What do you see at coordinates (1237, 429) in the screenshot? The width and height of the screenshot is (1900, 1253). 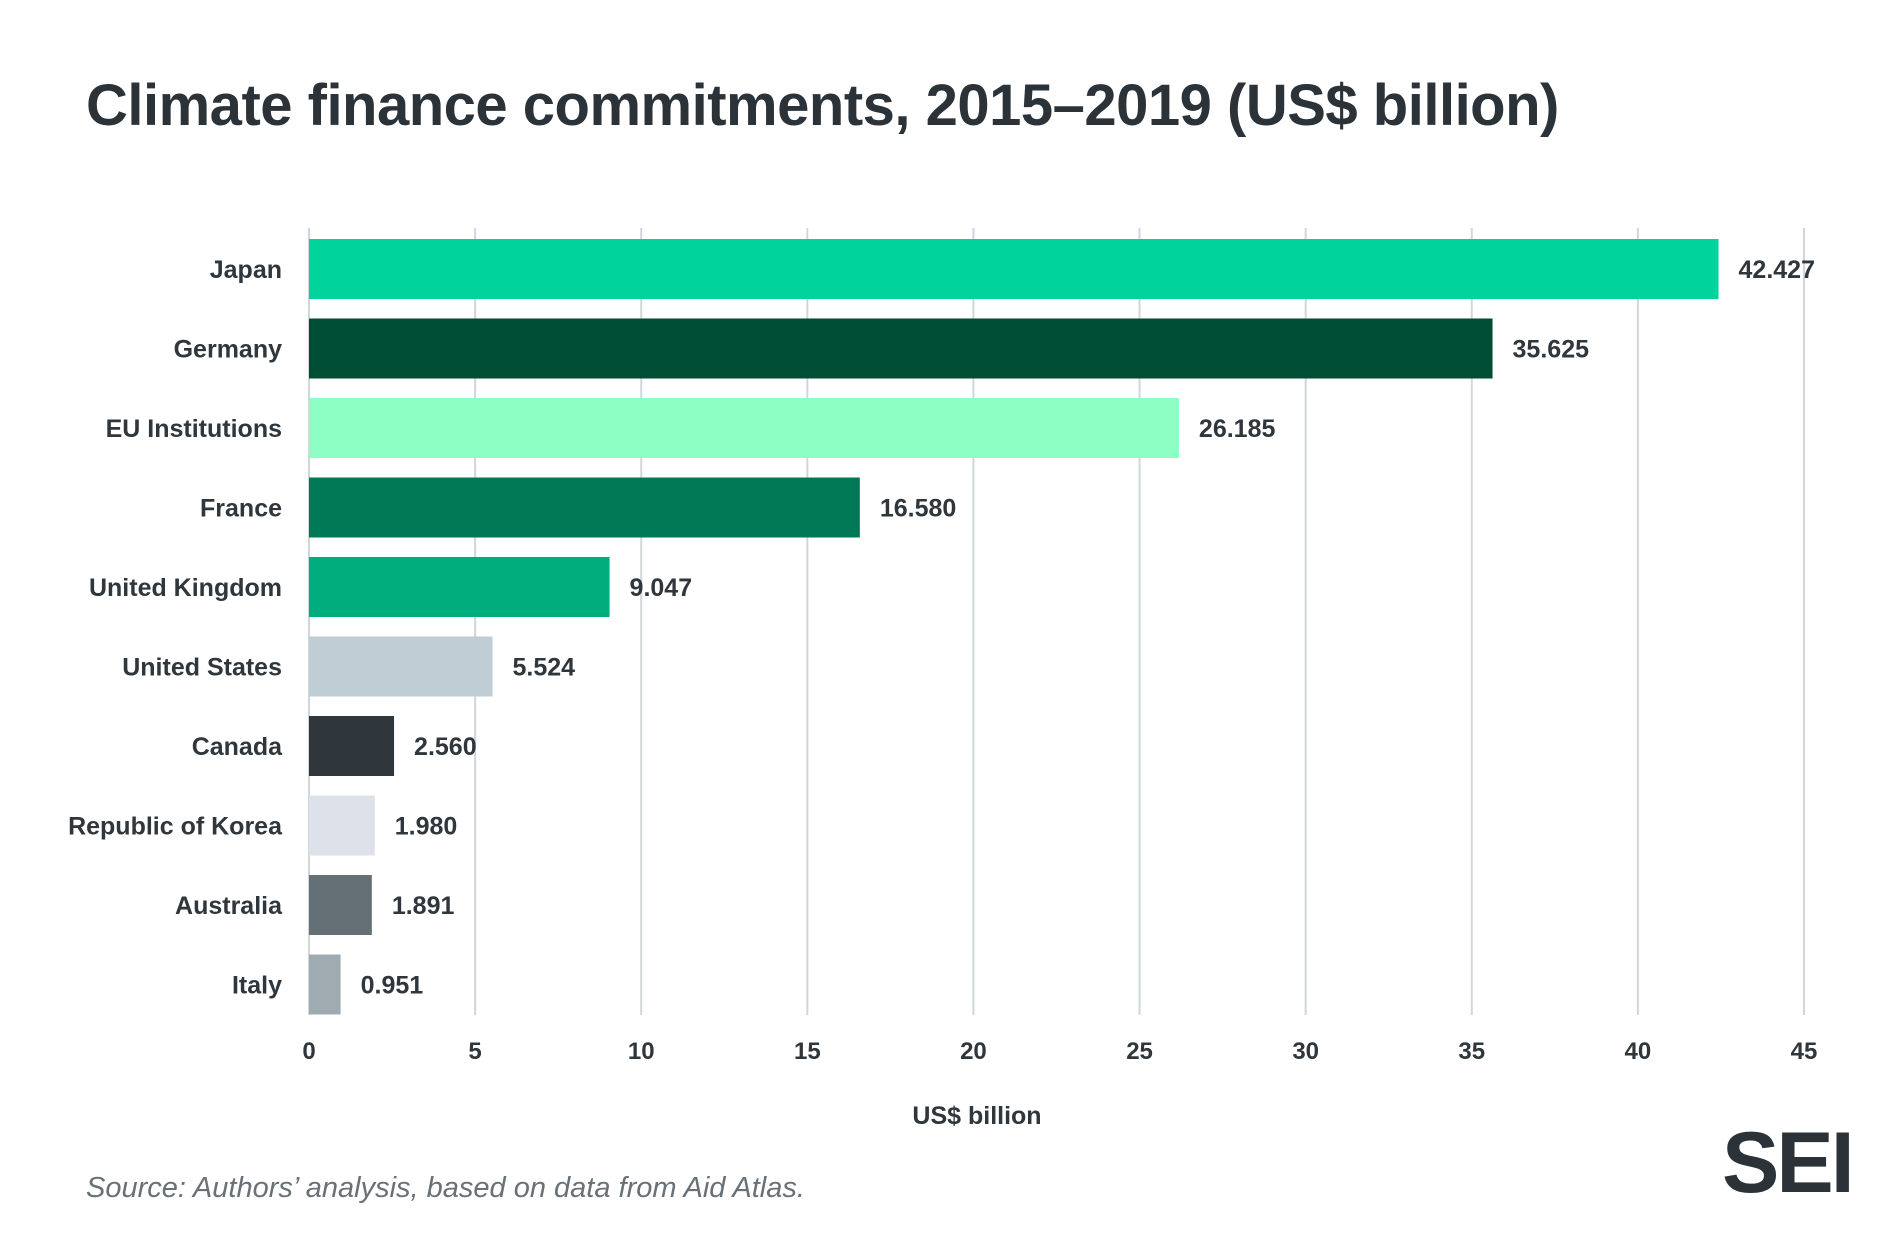 I see `value-label: 26.185` at bounding box center [1237, 429].